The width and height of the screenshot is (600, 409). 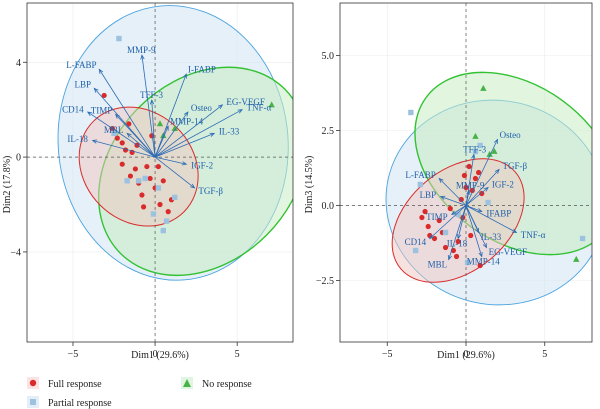 I want to click on variable-label: IGF-2, so click(x=503, y=184).